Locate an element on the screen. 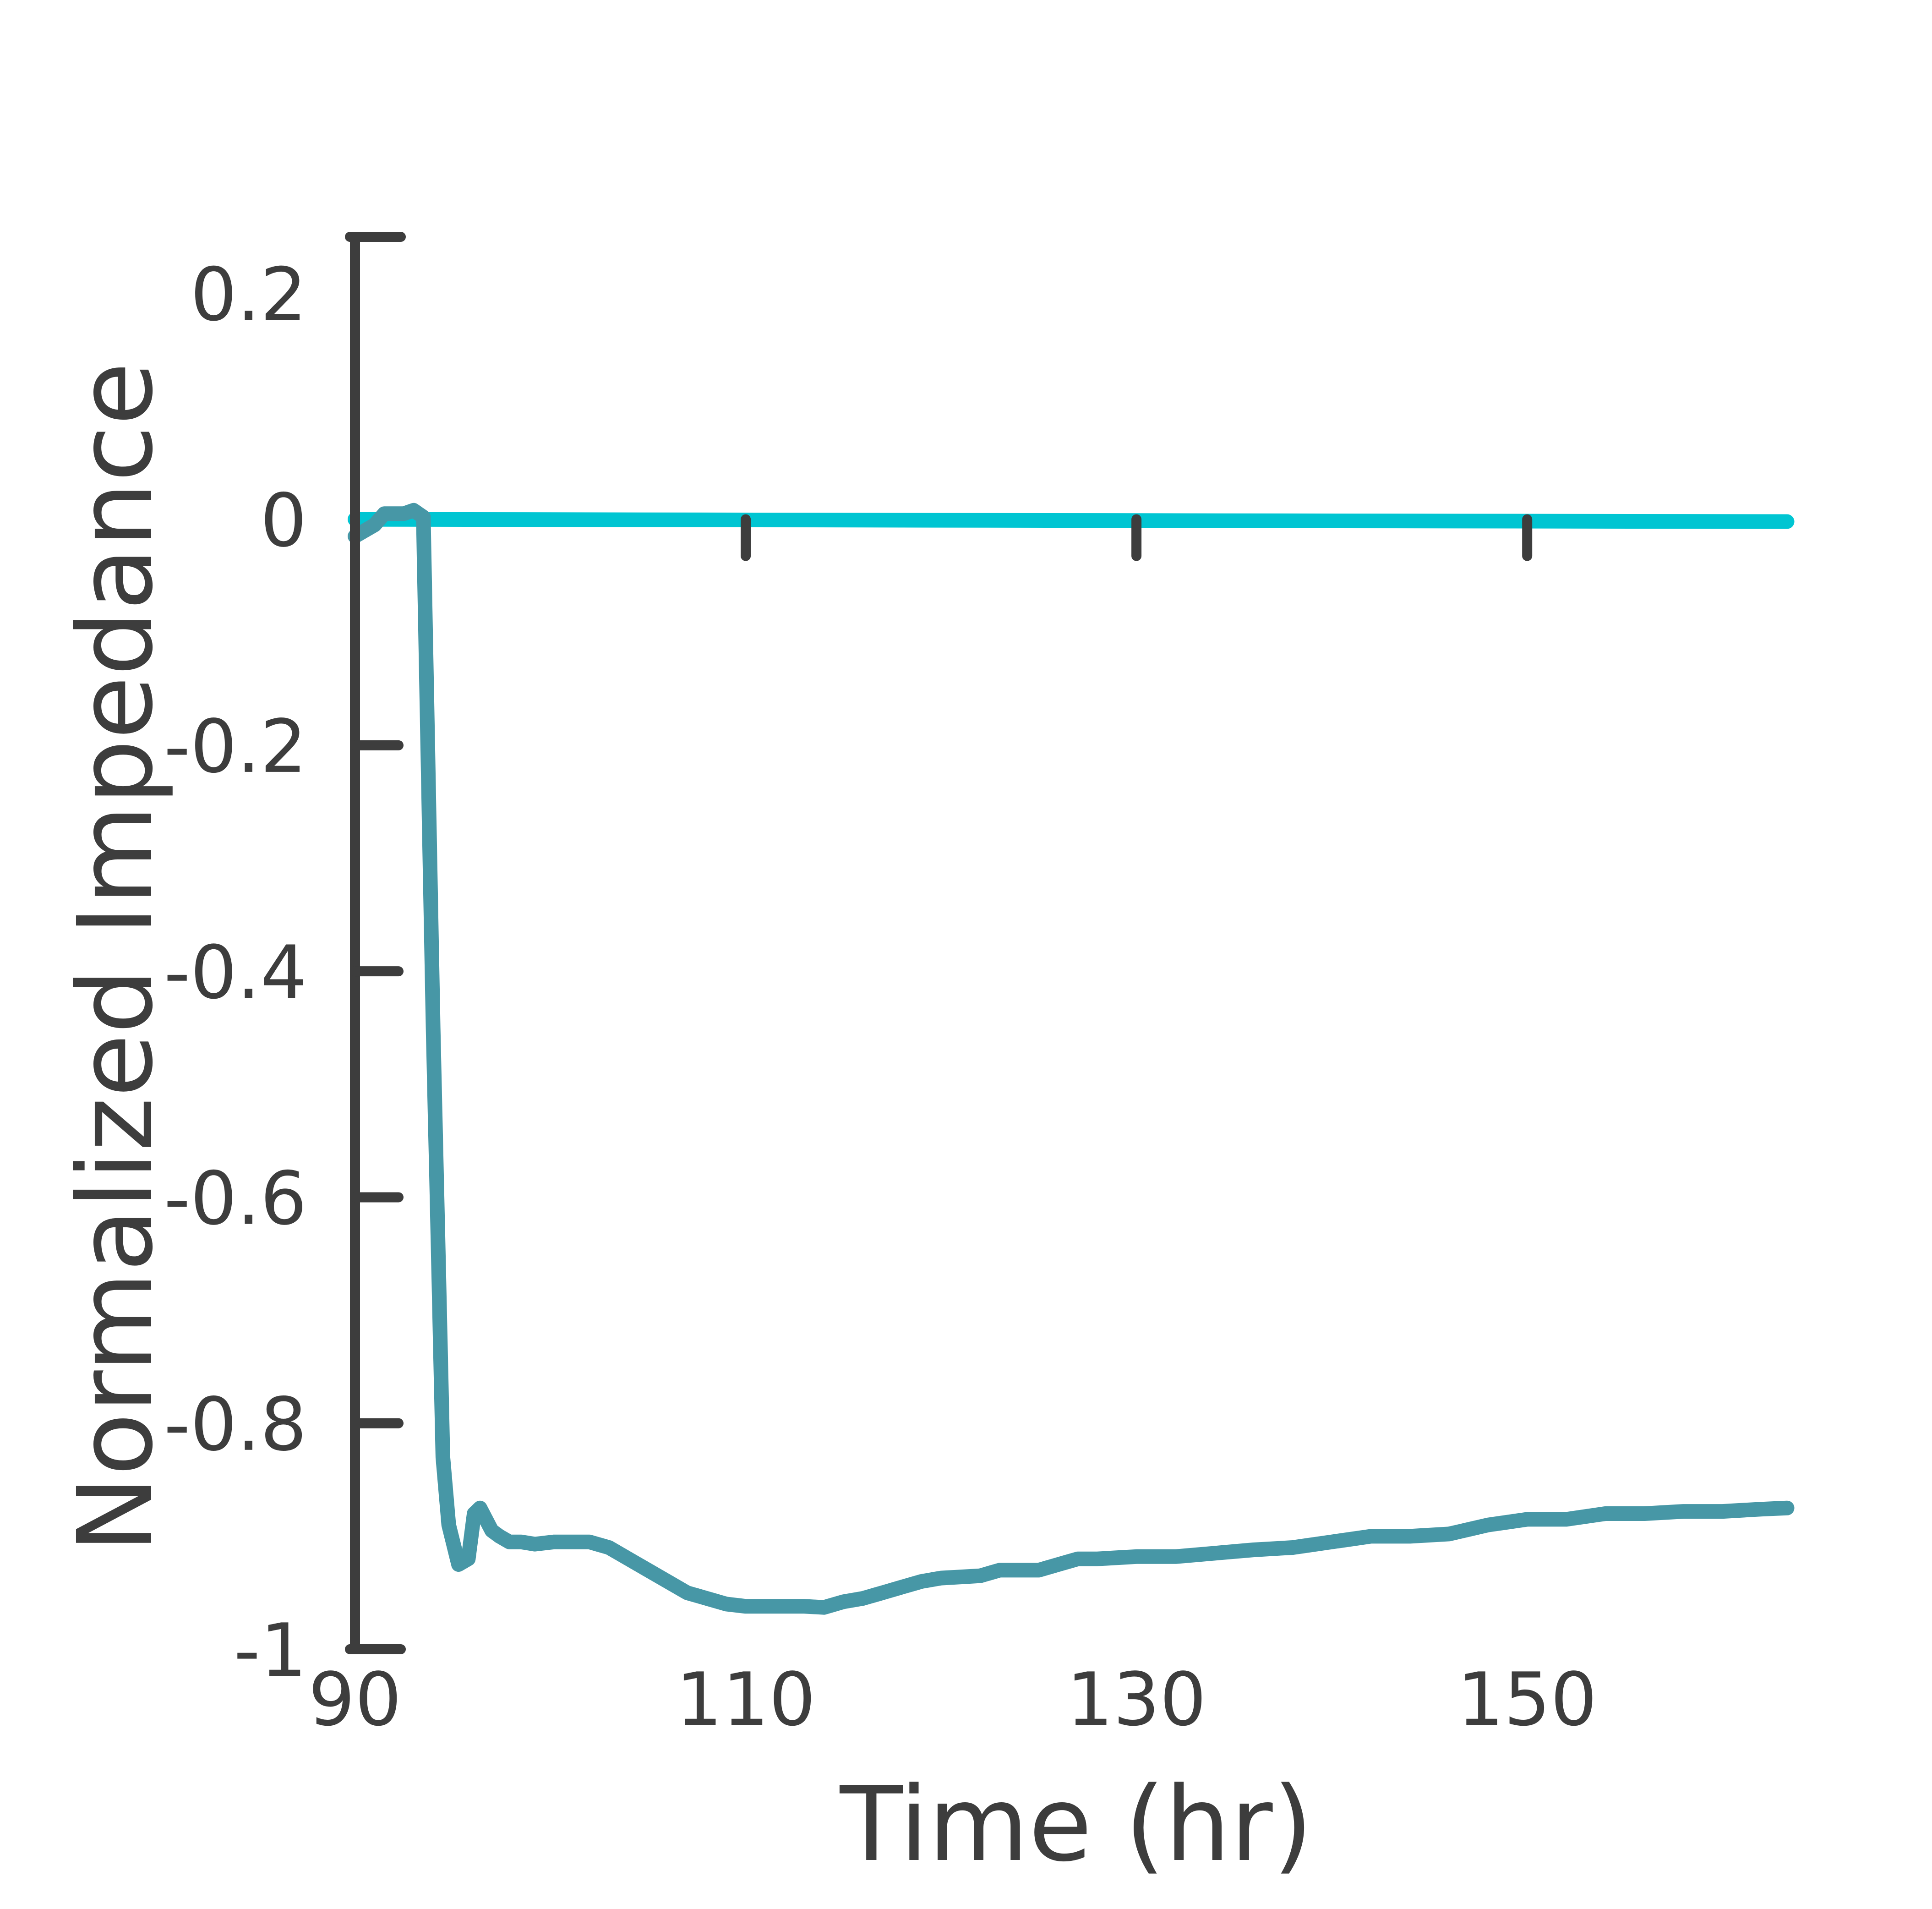 The image size is (1932, 1909). y-tick-label: -0.4 is located at coordinates (236, 973).